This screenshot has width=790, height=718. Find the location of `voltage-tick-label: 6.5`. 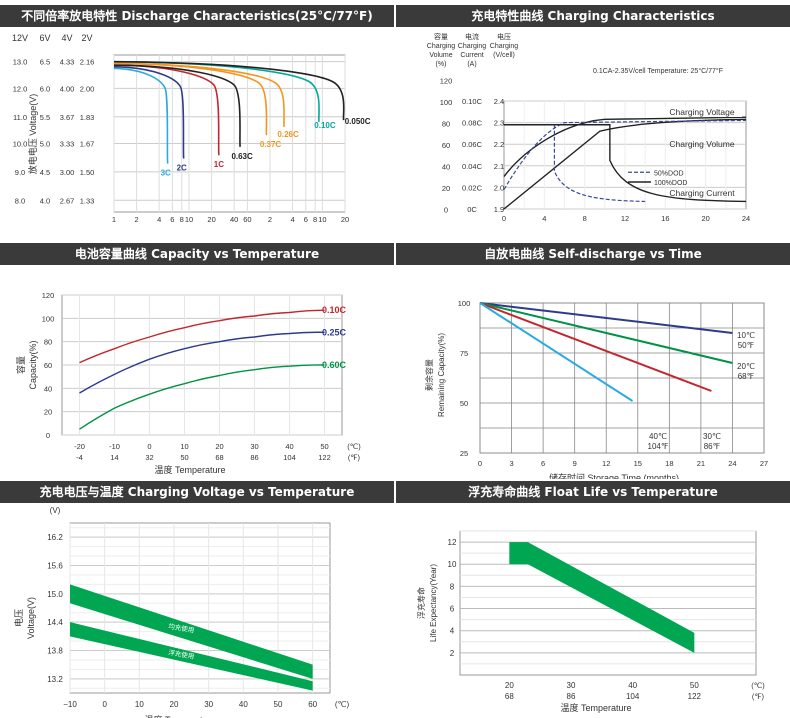

voltage-tick-label: 6.5 is located at coordinates (45, 62).